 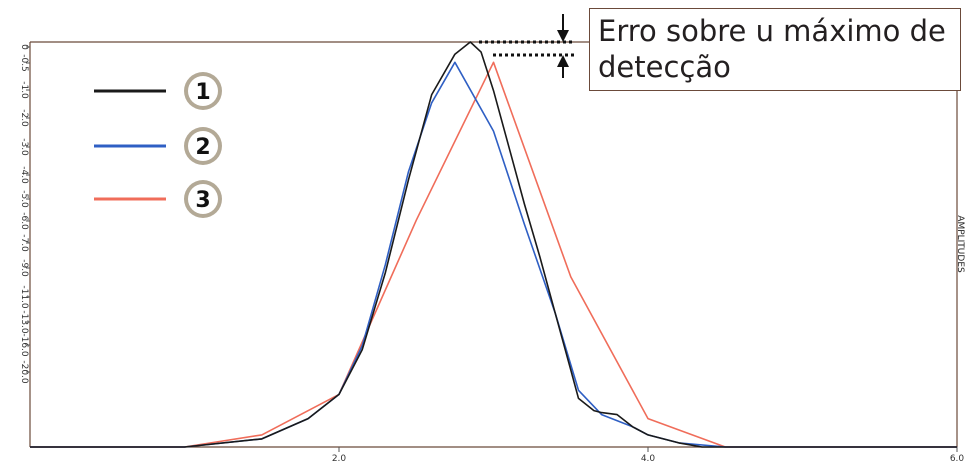 I want to click on y-tick-label: -9.0, so click(x=24, y=268).